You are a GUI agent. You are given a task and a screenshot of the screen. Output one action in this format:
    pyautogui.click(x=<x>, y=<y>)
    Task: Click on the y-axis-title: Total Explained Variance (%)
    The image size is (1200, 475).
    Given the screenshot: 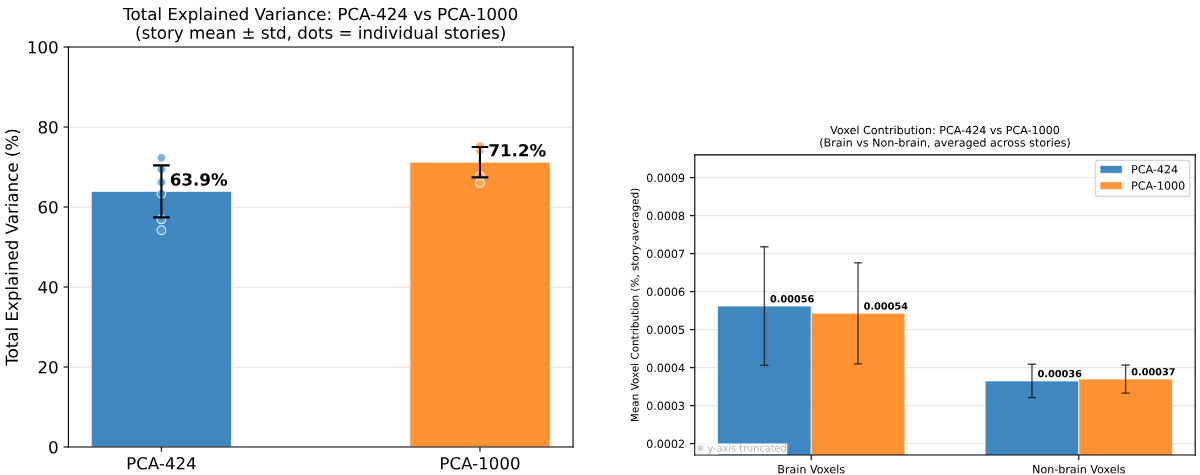 What is the action you would take?
    pyautogui.click(x=13, y=247)
    